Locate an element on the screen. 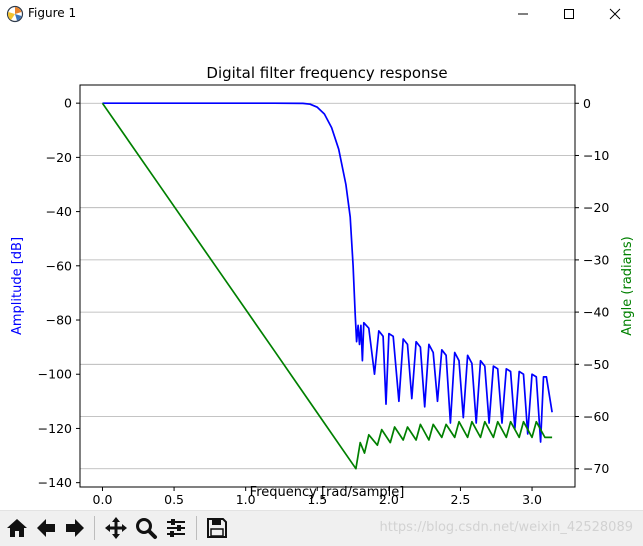 Image resolution: width=643 pixels, height=546 pixels. home-icon is located at coordinates (17, 528).